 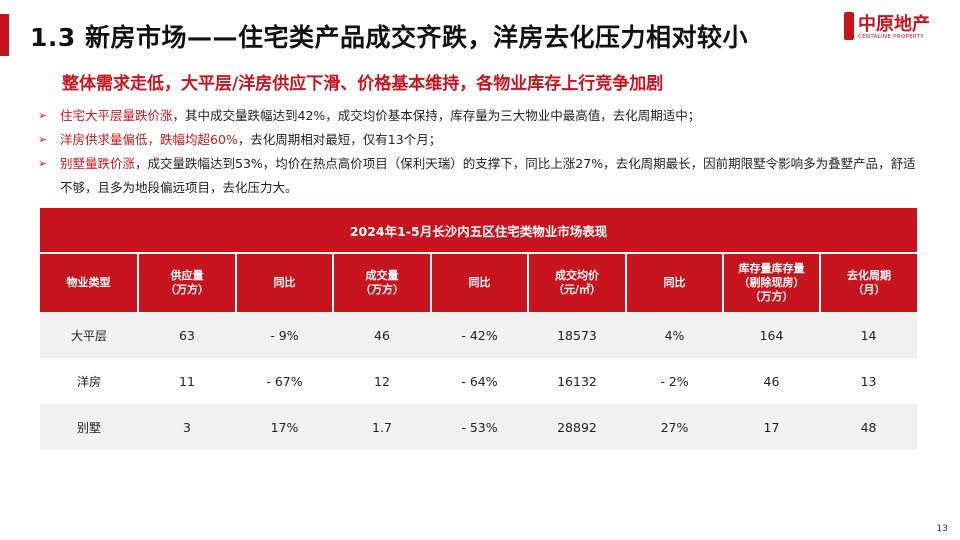 I want to click on table-row: 洋房 11 - 67% 12 - 64% 16132 - 2% 46 13, so click(x=479, y=381).